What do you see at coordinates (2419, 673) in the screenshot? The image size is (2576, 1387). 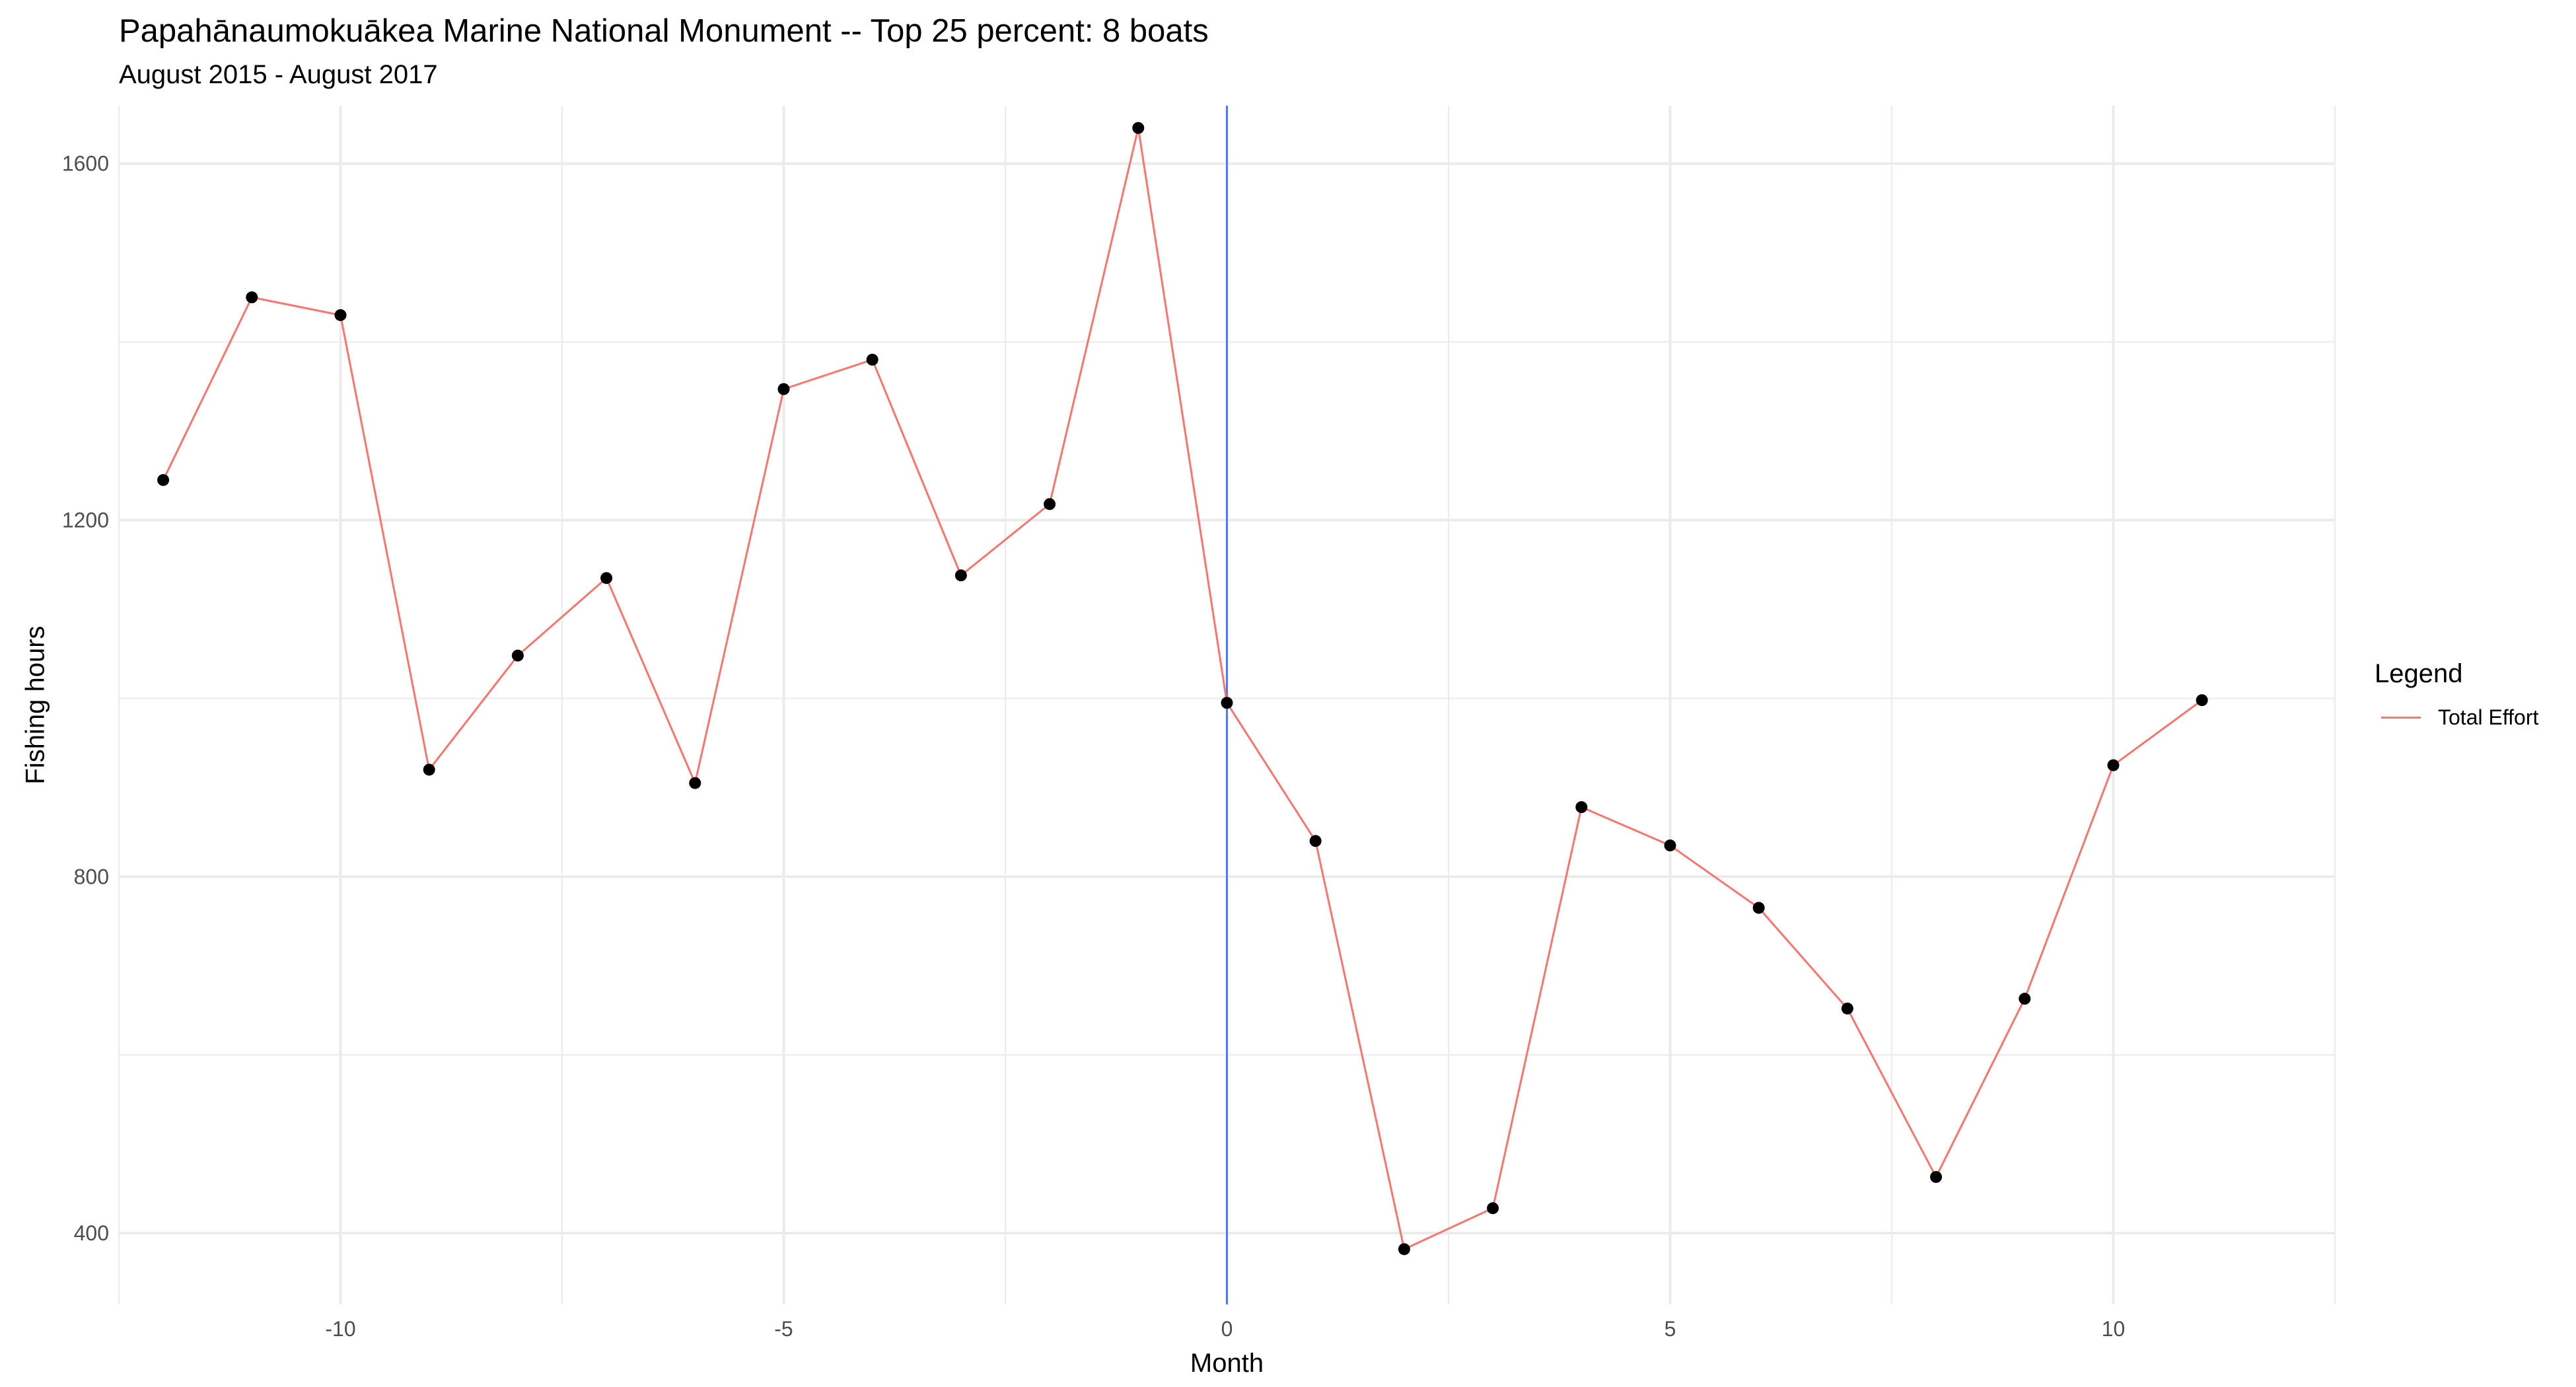 I see `legend-title: Legend` at bounding box center [2419, 673].